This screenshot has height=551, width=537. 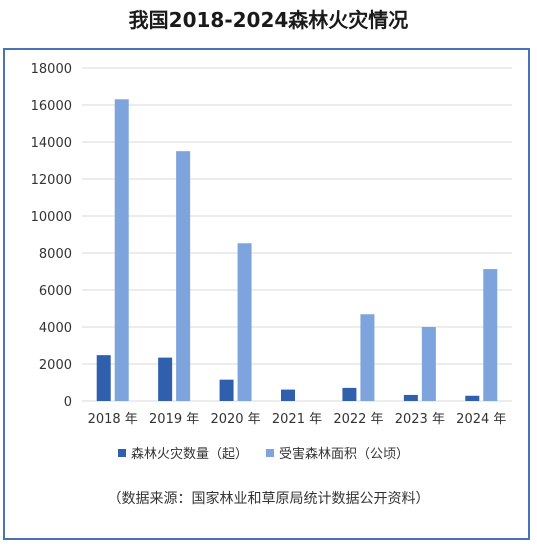 I want to click on legend: 森林火灾数量（起） 受害森林面积（公顷）, so click(x=263, y=454).